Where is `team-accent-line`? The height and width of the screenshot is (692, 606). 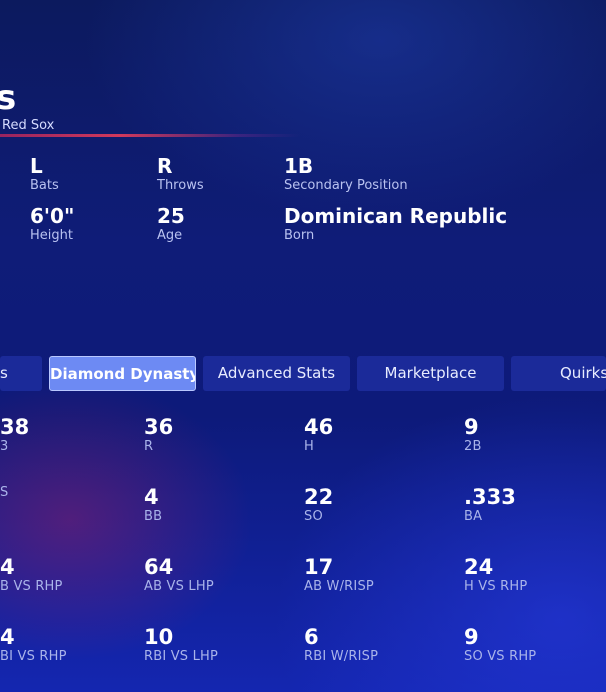 team-accent-line is located at coordinates (150, 135).